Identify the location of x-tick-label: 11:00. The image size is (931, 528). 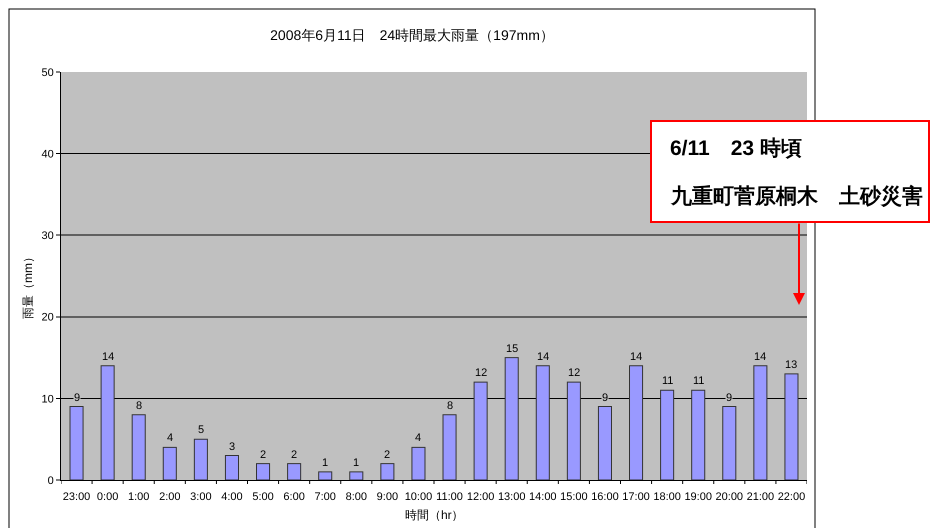
(449, 497).